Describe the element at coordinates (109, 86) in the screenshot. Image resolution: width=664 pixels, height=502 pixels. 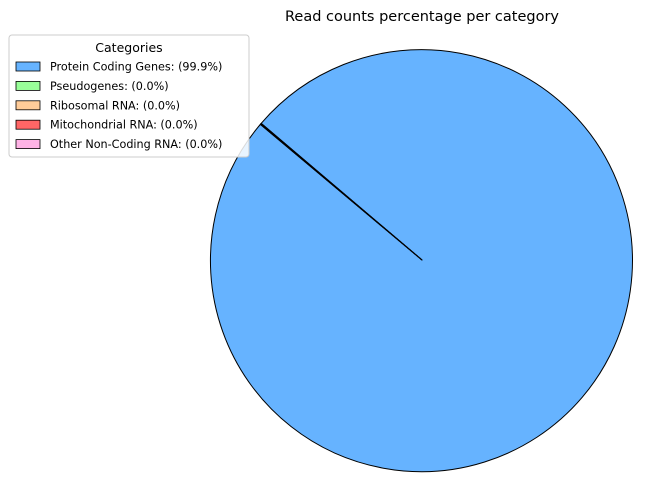
I see `legend-label: Pseudogenes: (0.0%)` at that location.